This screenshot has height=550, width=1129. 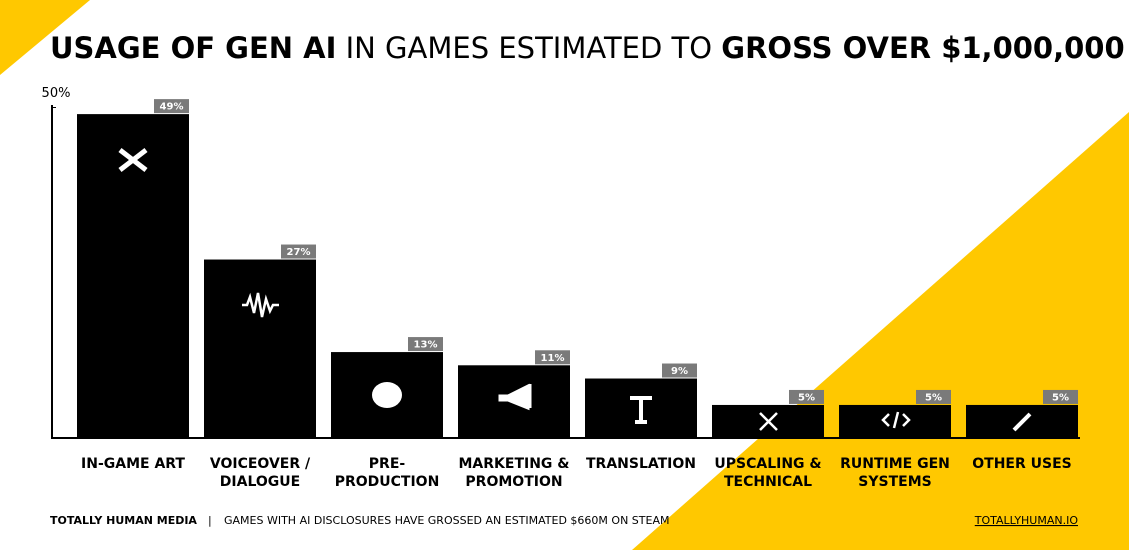 What do you see at coordinates (922, 48) in the screenshot?
I see `title-part: GROSS OVER $1,000,000` at bounding box center [922, 48].